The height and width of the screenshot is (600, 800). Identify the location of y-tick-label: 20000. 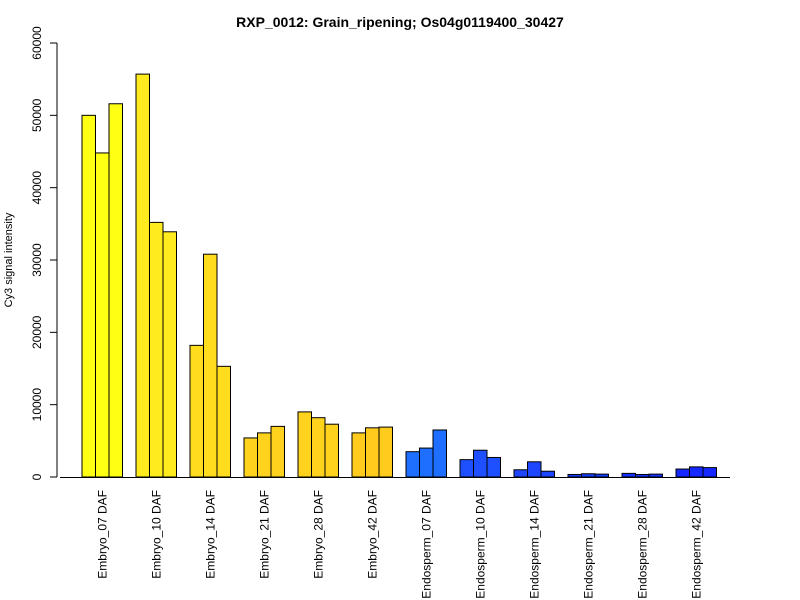
(37, 332).